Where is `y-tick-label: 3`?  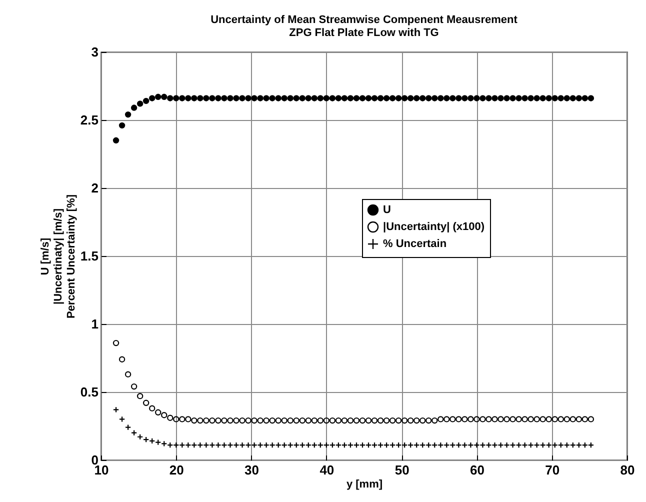 y-tick-label: 3 is located at coordinates (94, 52).